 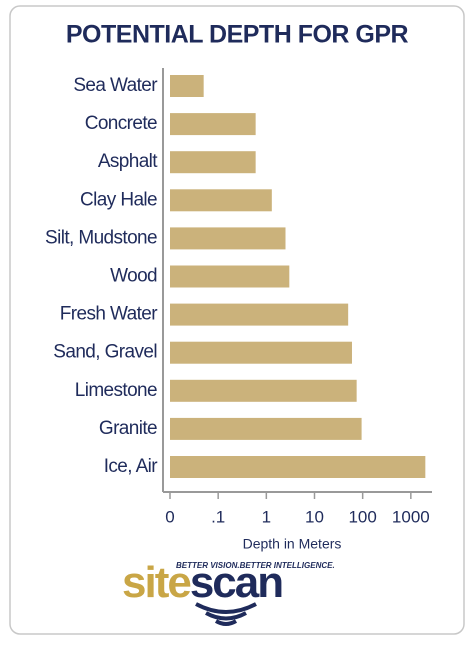 What do you see at coordinates (105, 352) in the screenshot?
I see `y-tick-label: Sand, Gravel` at bounding box center [105, 352].